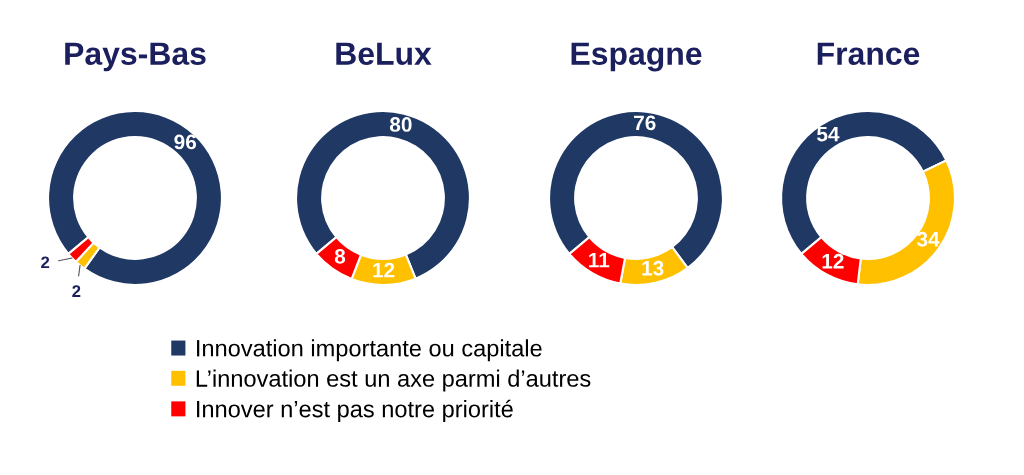  What do you see at coordinates (340, 256) in the screenshot?
I see `data-label: 8` at bounding box center [340, 256].